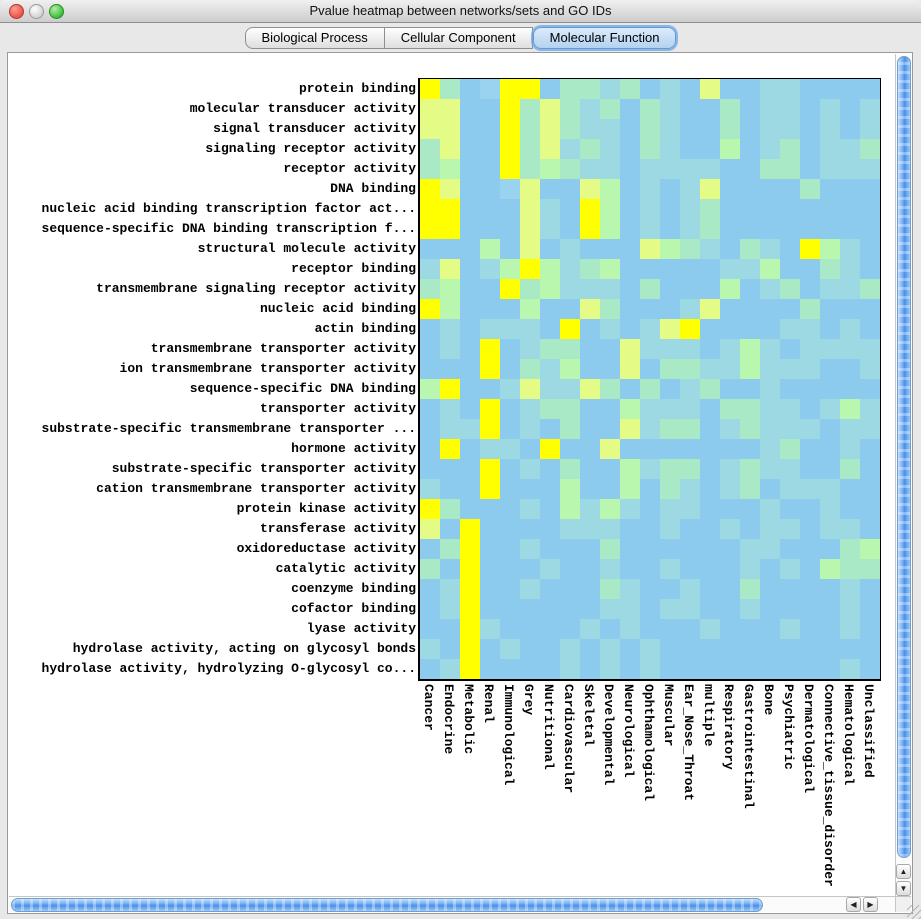 The width and height of the screenshot is (921, 919). I want to click on row-label: ion transmembrane transporter activity, so click(267, 368).